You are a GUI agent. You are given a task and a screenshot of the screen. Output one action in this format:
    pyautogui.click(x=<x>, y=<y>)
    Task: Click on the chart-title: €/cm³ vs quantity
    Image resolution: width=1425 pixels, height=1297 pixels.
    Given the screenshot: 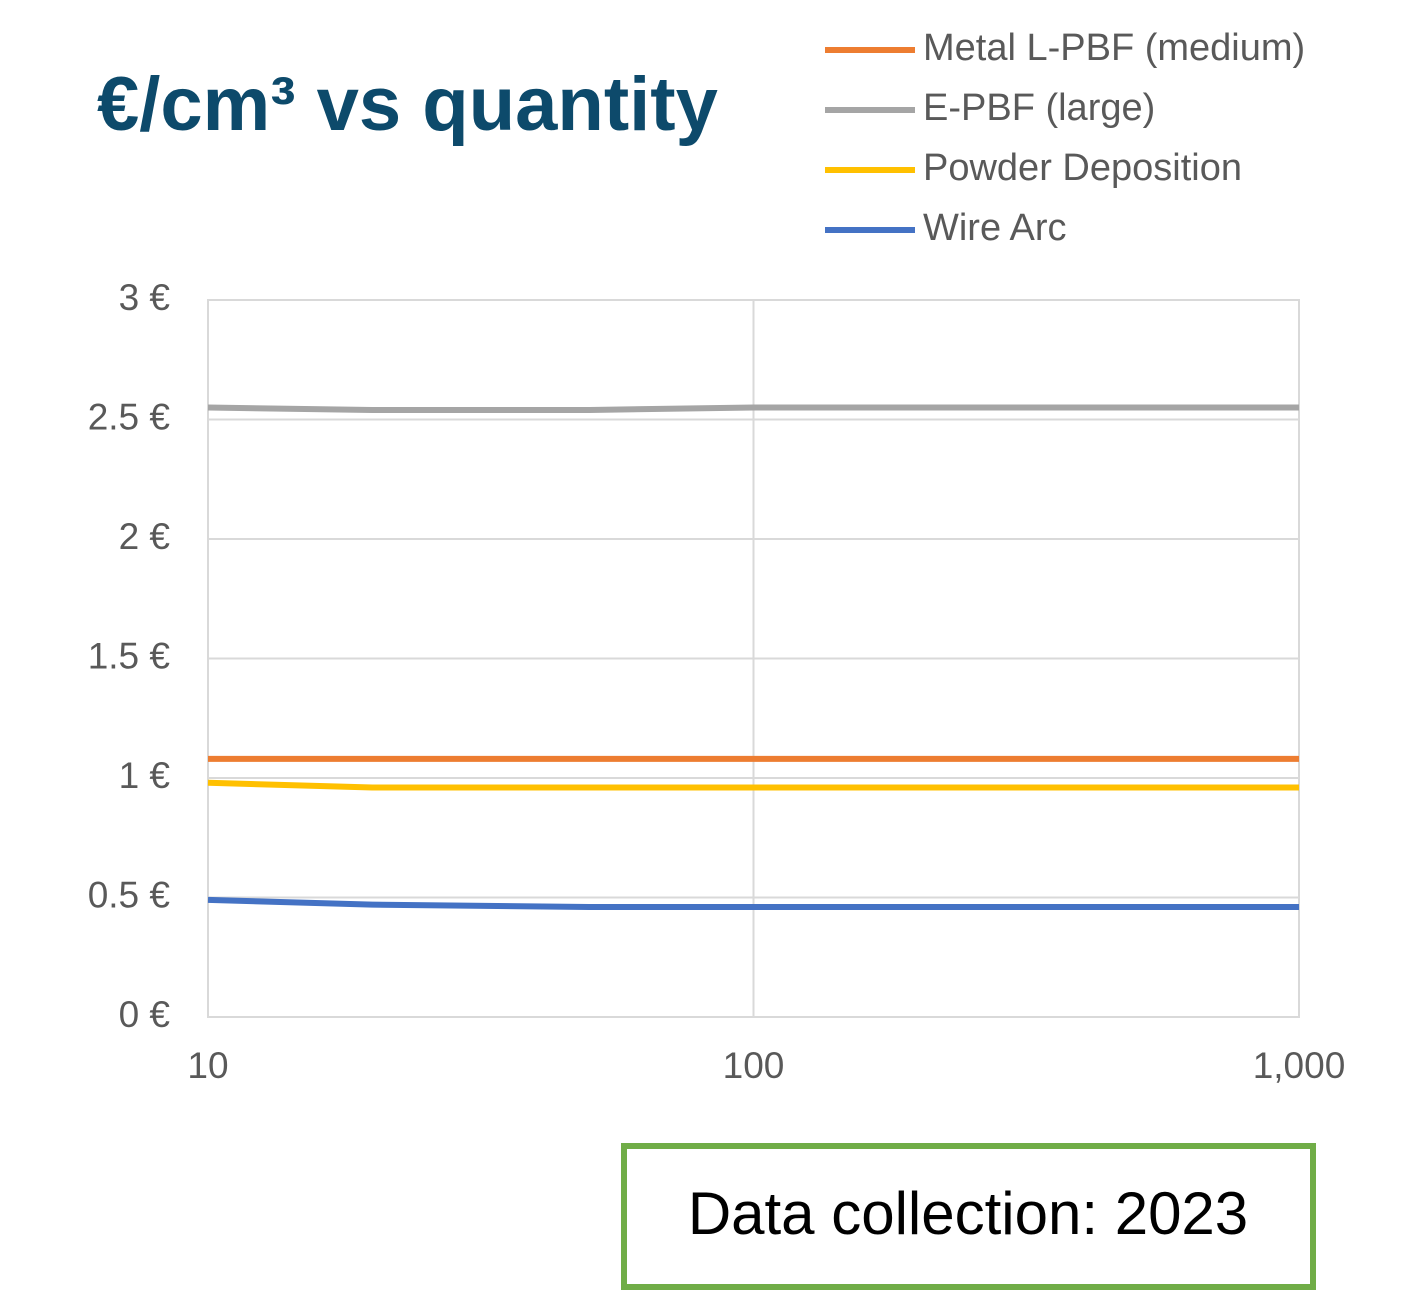 What is the action you would take?
    pyautogui.click(x=407, y=104)
    